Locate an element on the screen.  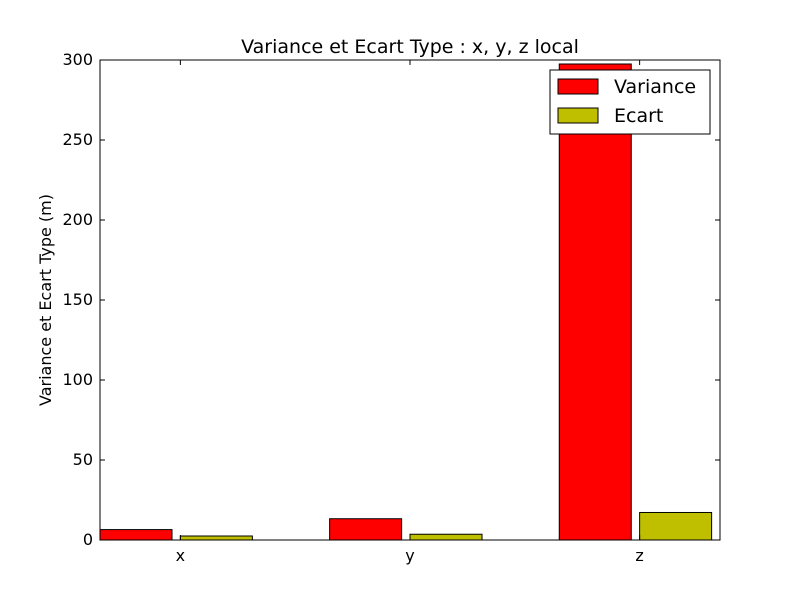
y-tick-label-150: 150 is located at coordinates (77, 299).